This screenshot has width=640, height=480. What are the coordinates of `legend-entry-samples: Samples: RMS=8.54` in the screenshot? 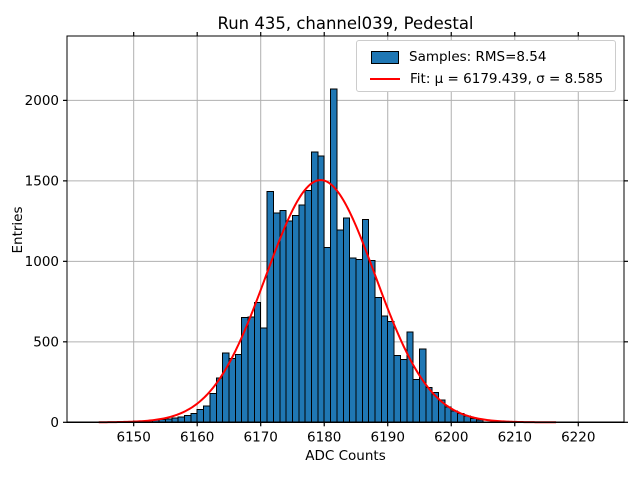 It's located at (451, 57).